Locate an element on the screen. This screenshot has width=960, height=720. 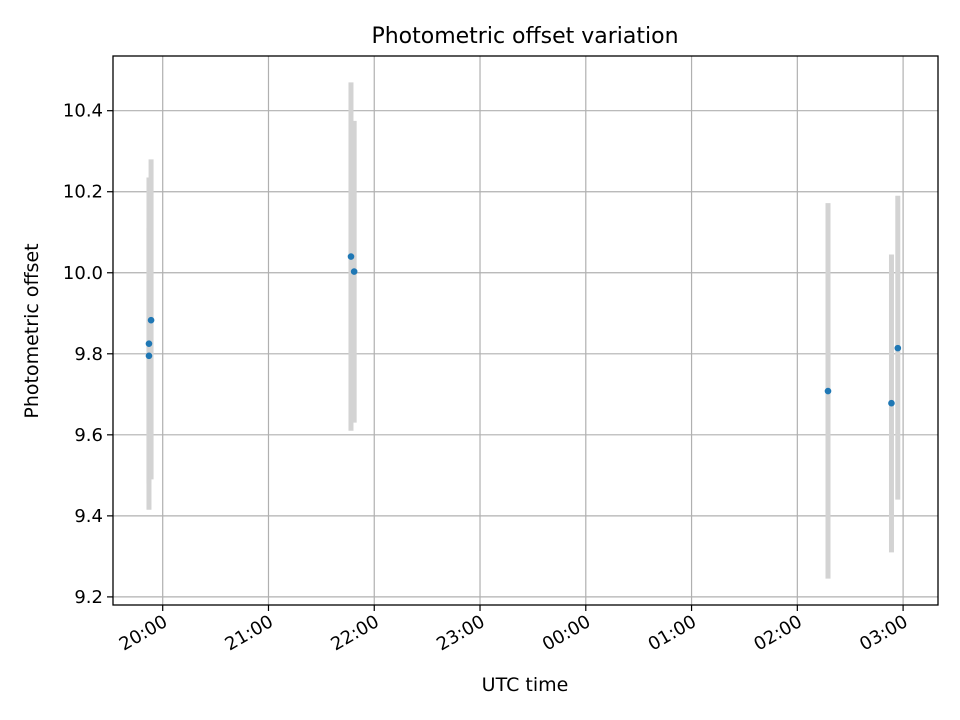
y-axis-label: Photometric offset is located at coordinates (32, 330).